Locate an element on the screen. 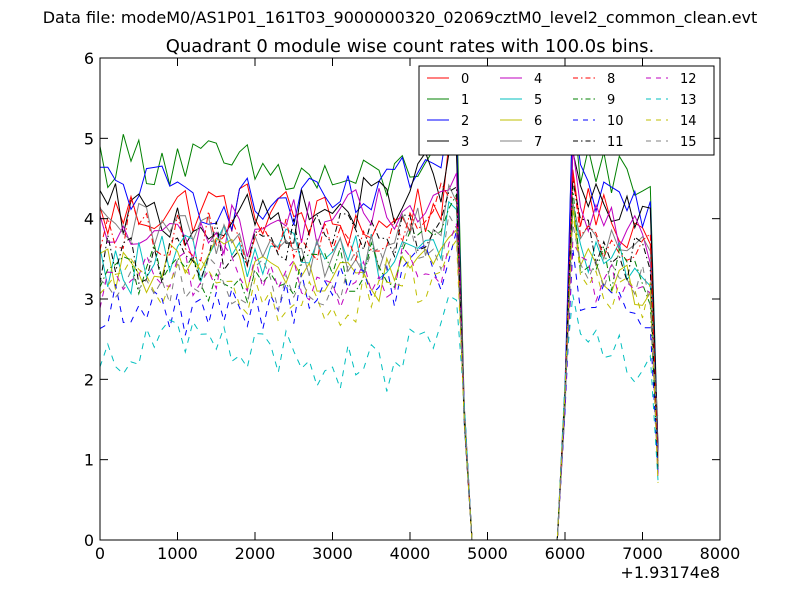  legend-label-0: 0 is located at coordinates (465, 79).